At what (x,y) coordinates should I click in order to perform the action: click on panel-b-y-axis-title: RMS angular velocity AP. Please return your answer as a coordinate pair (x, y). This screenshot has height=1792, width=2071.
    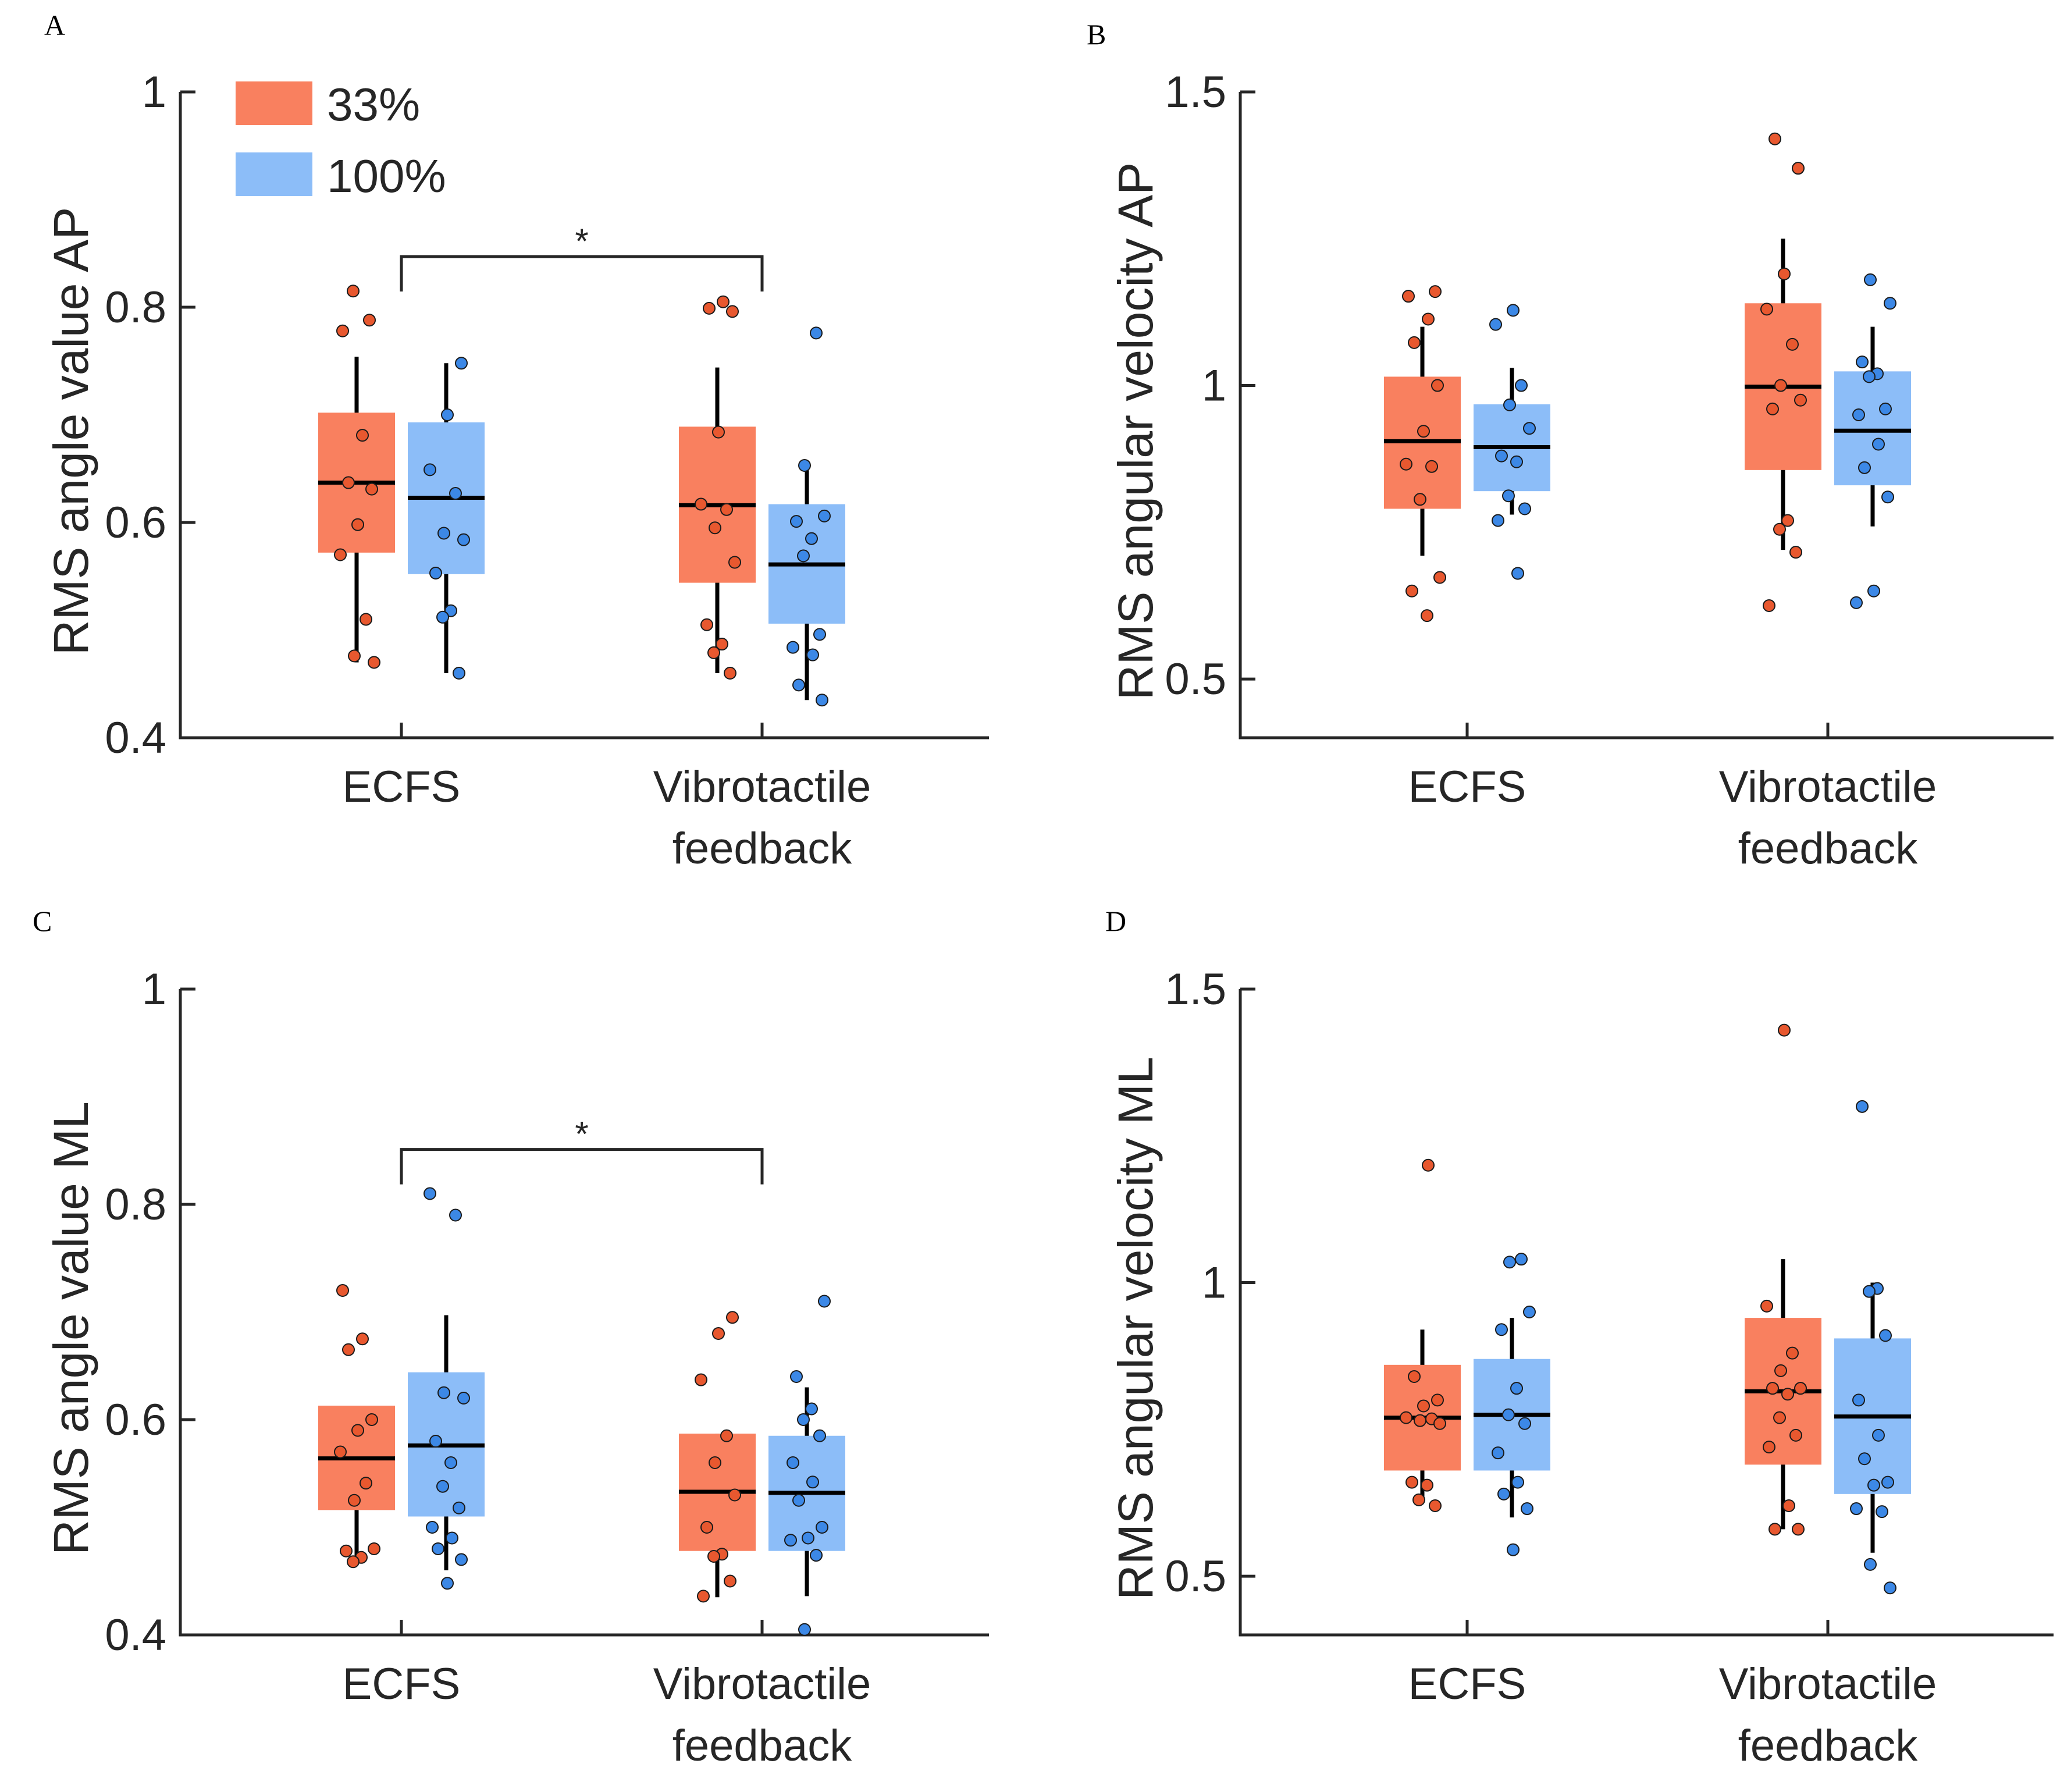
    Looking at the image, I should click on (1135, 431).